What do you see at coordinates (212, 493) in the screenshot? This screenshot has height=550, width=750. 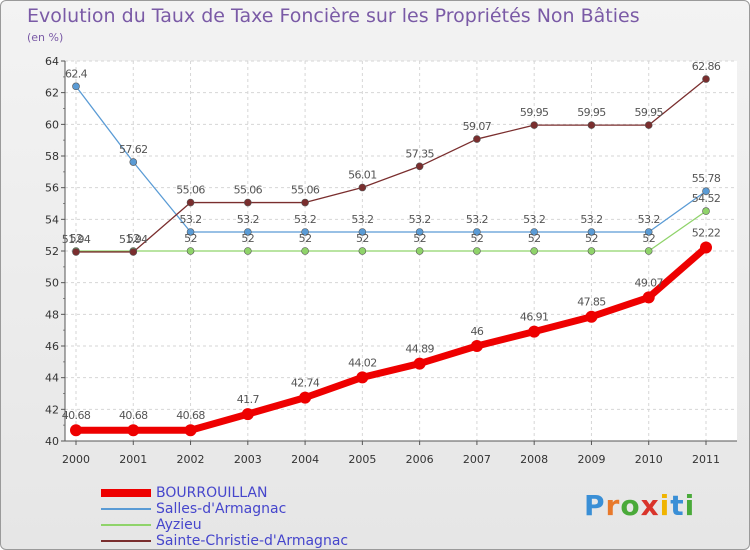 I see `legend-label: BOURROUILLAN` at bounding box center [212, 493].